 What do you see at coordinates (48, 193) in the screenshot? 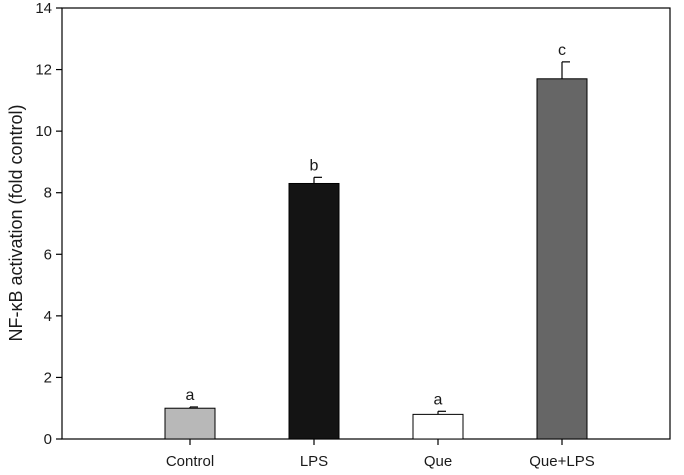
I see `y-tick-label: 8` at bounding box center [48, 193].